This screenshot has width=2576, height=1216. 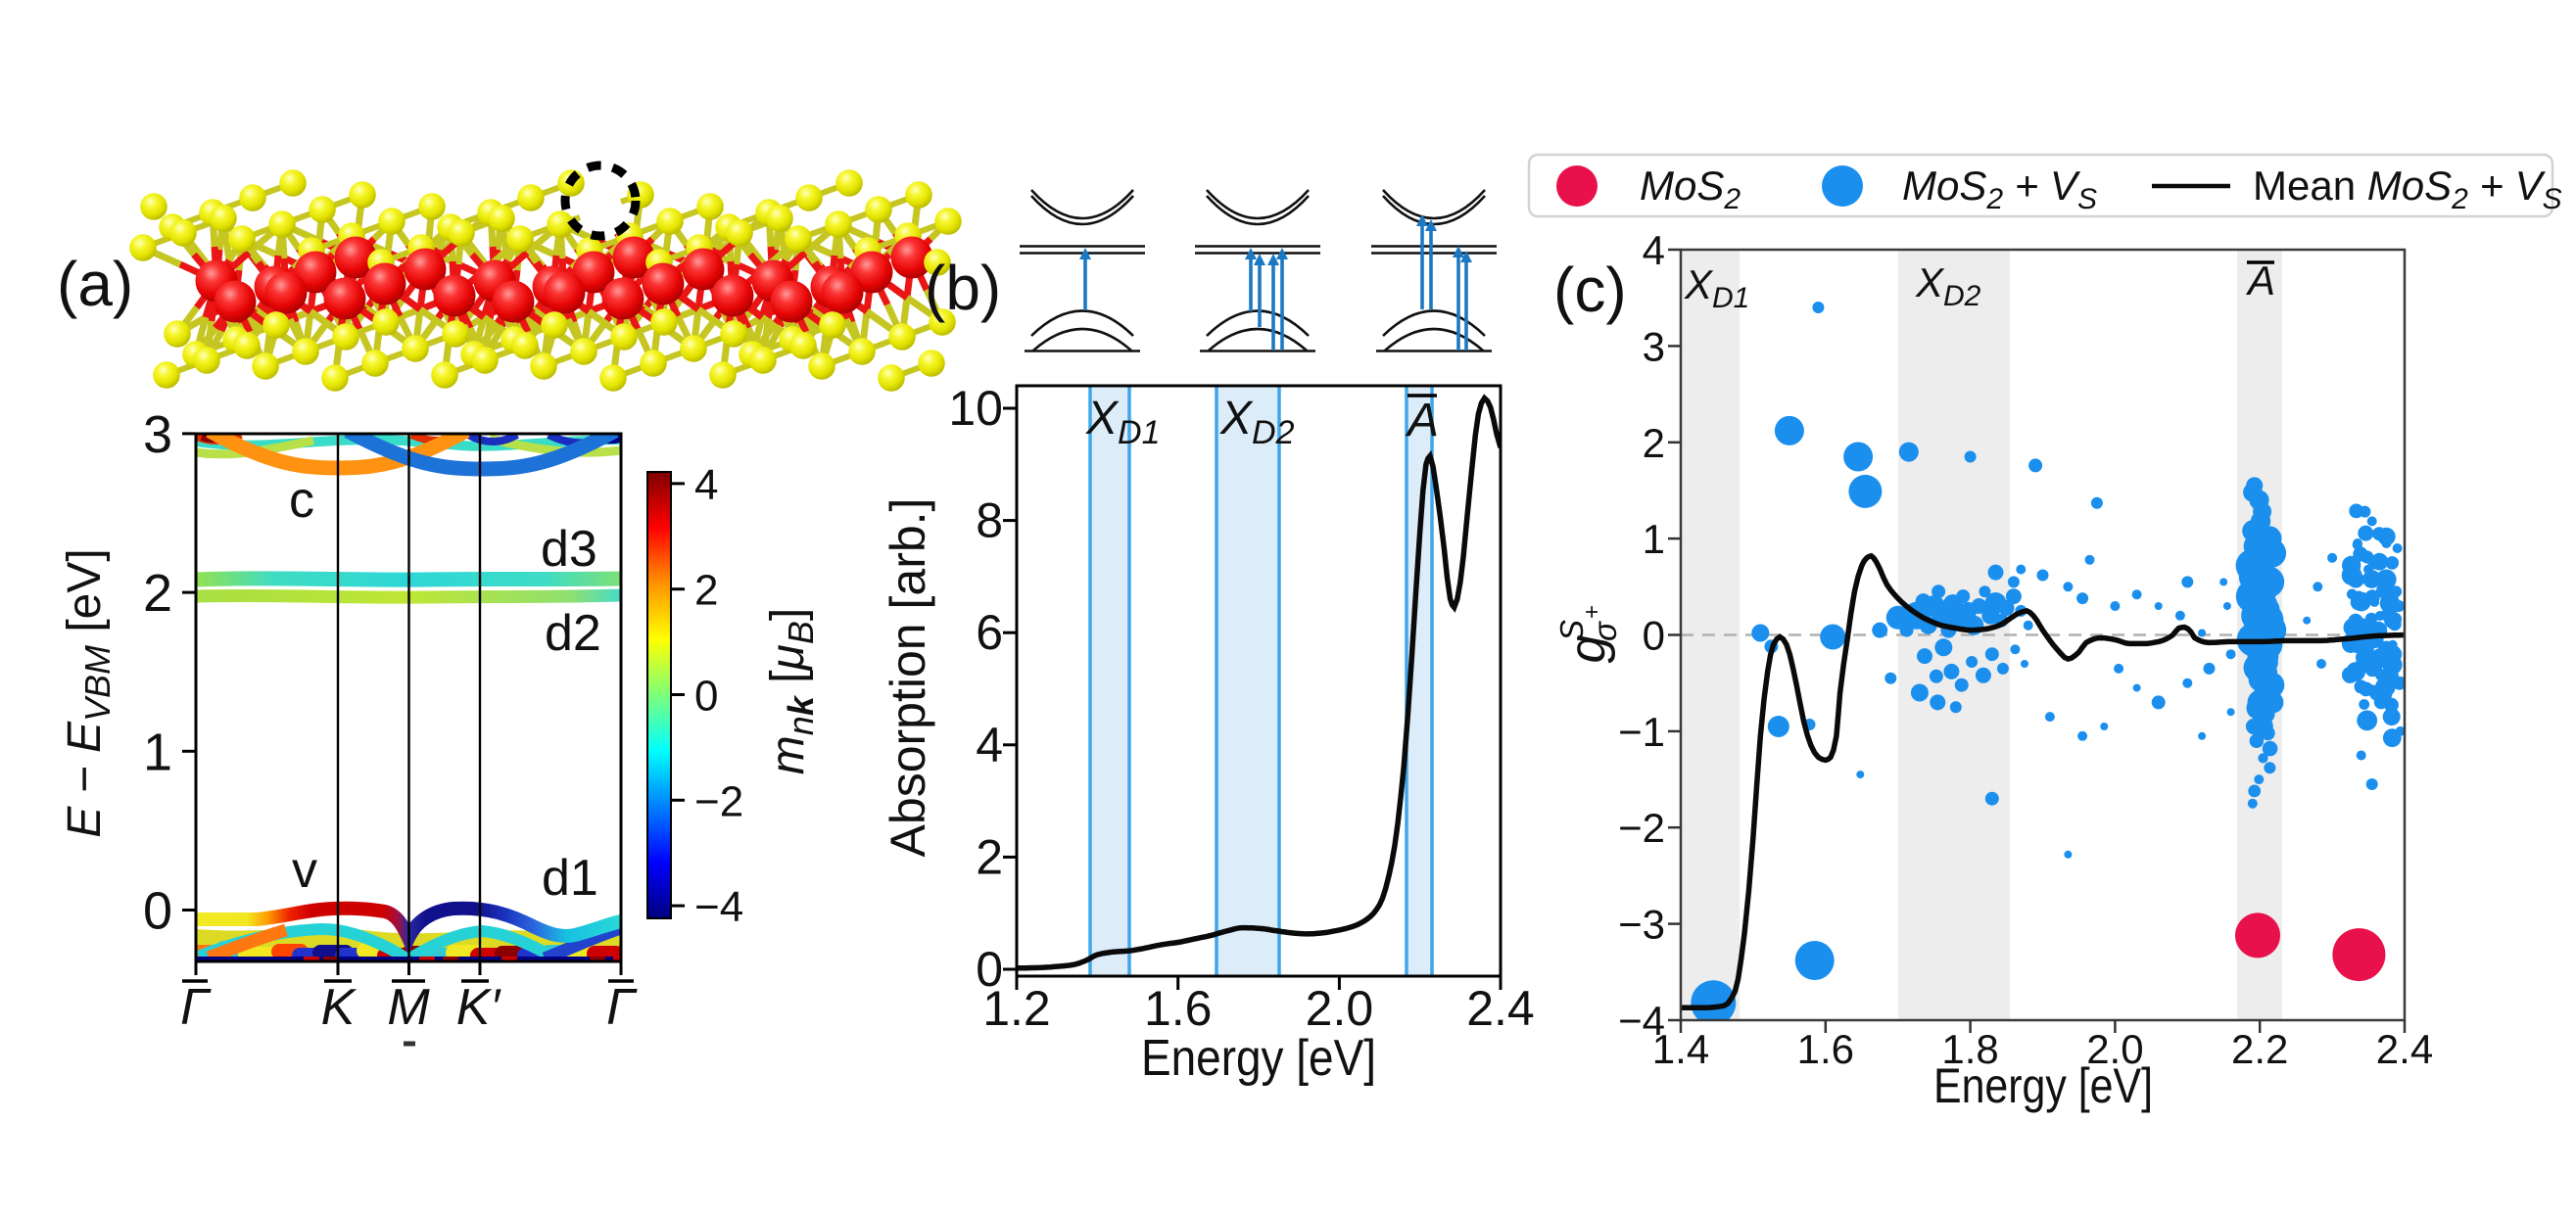 I want to click on svg-text: E − EVBM [eV], so click(x=88, y=692).